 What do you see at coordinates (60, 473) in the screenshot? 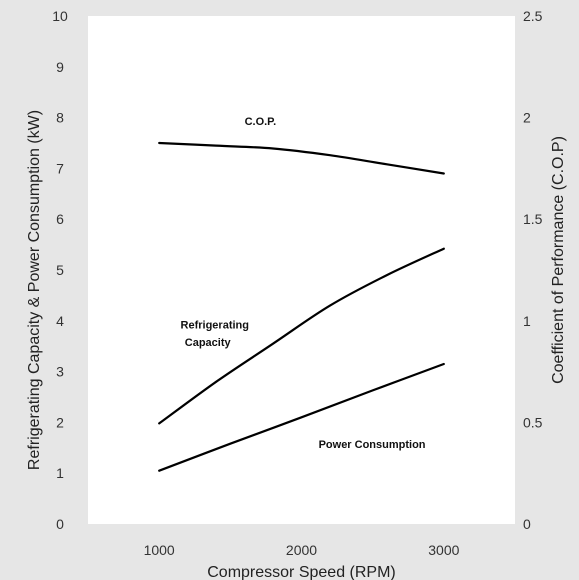
I see `left-y-tick-label: 1` at bounding box center [60, 473].